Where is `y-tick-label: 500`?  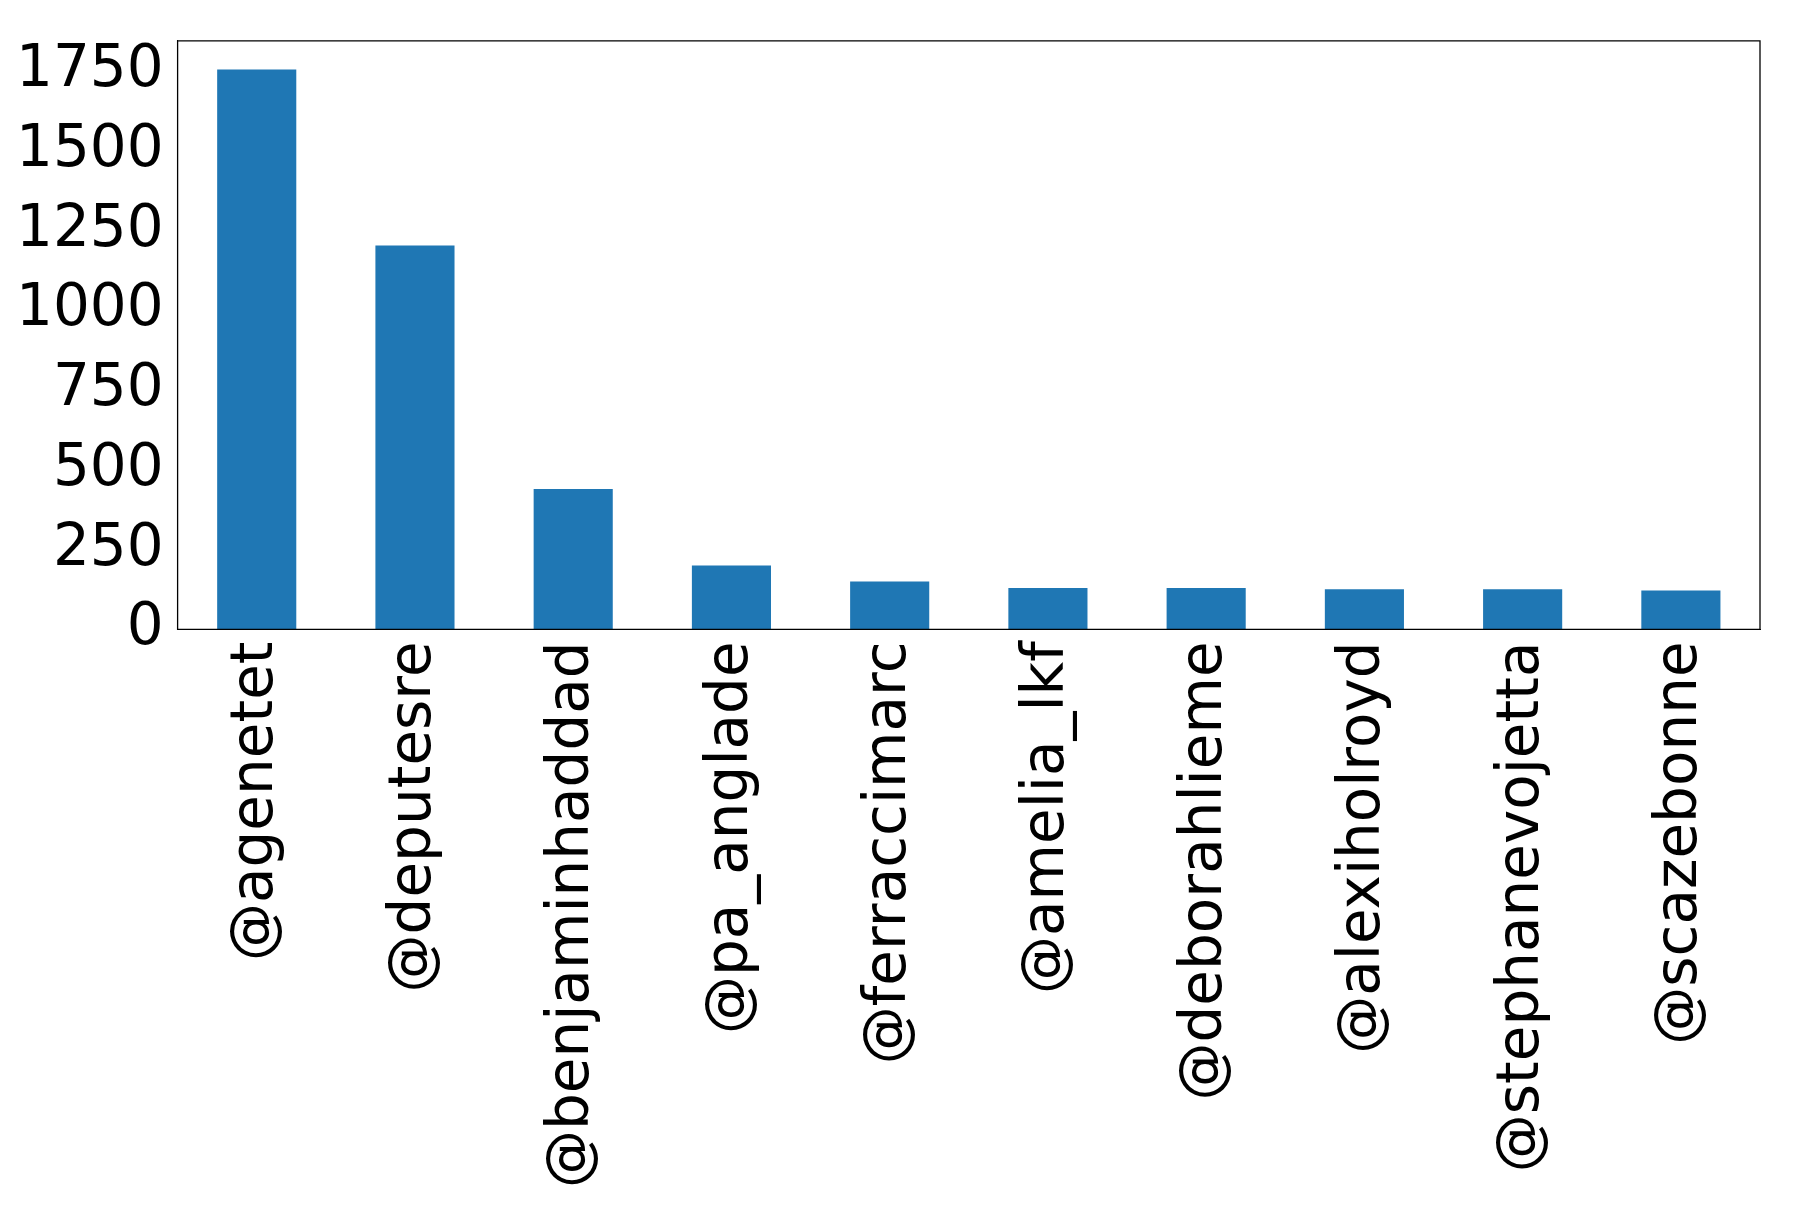 y-tick-label: 500 is located at coordinates (108, 464).